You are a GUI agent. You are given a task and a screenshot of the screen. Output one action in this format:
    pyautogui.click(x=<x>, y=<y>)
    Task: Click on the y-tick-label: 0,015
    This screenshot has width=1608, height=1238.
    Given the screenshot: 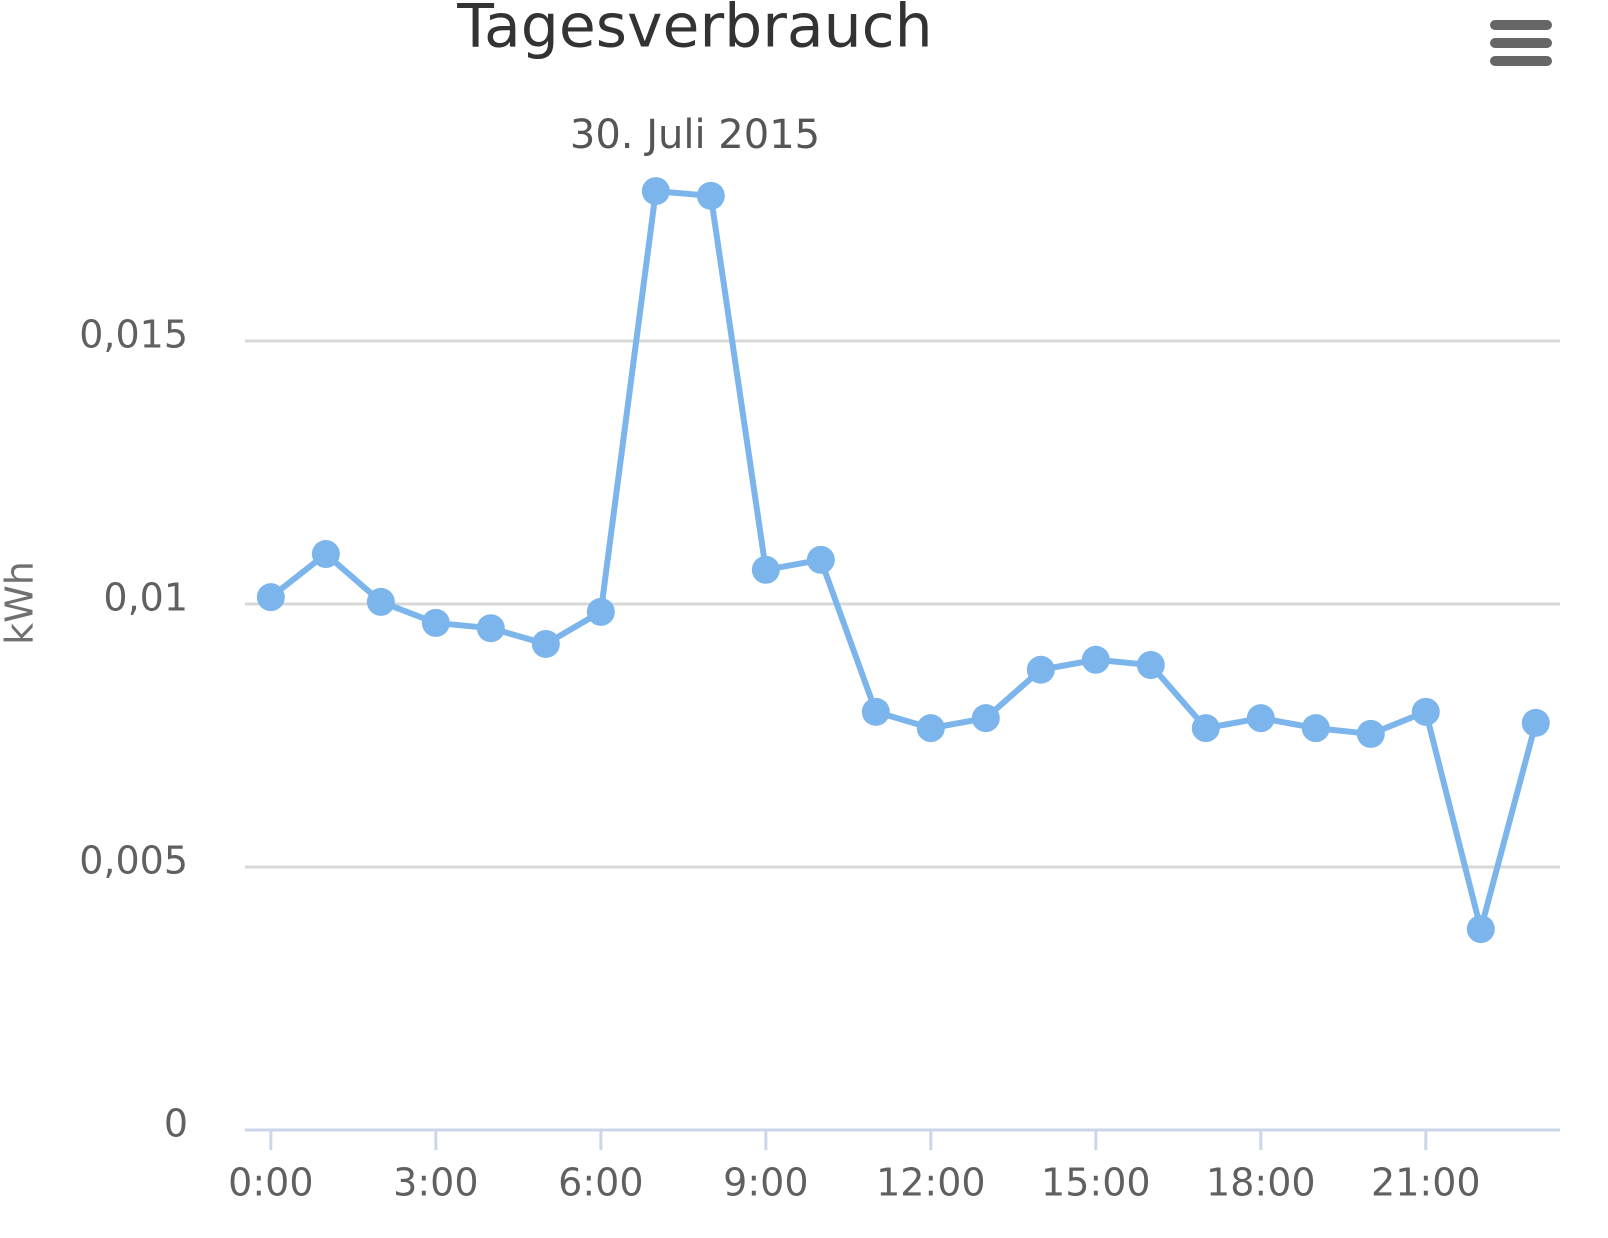 What is the action you would take?
    pyautogui.click(x=133, y=335)
    